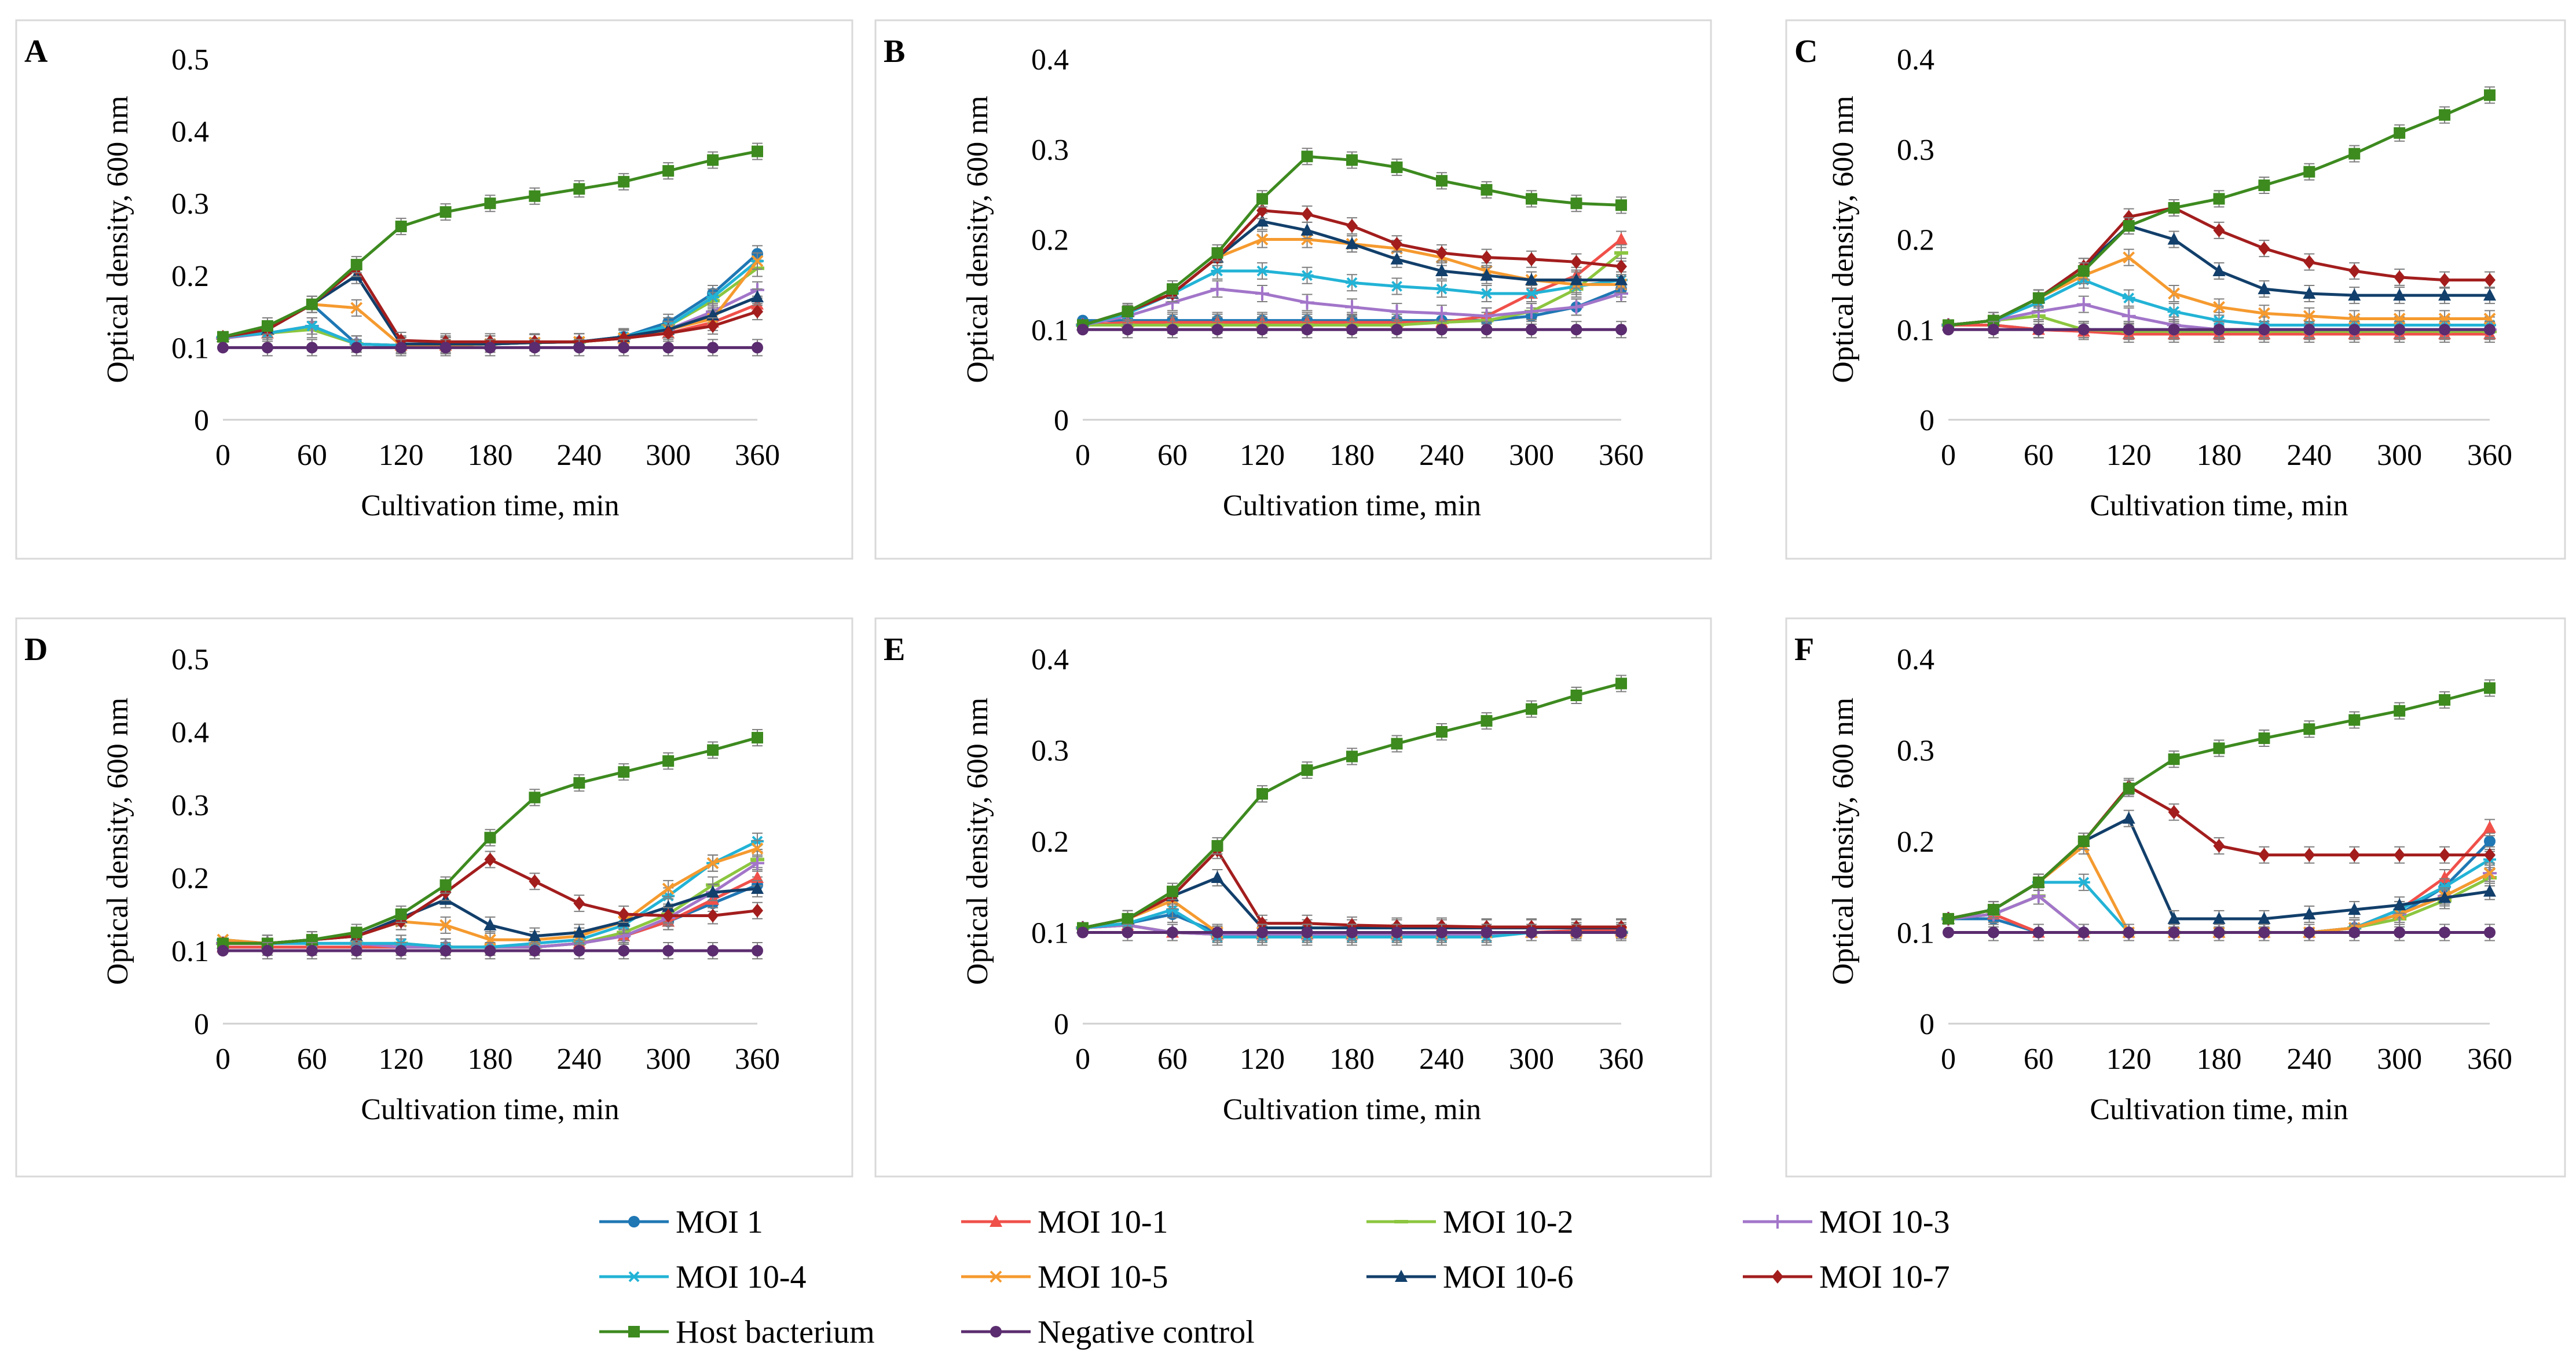  Describe the element at coordinates (775, 1332) in the screenshot. I see `legend-label: Host bacterium` at that location.